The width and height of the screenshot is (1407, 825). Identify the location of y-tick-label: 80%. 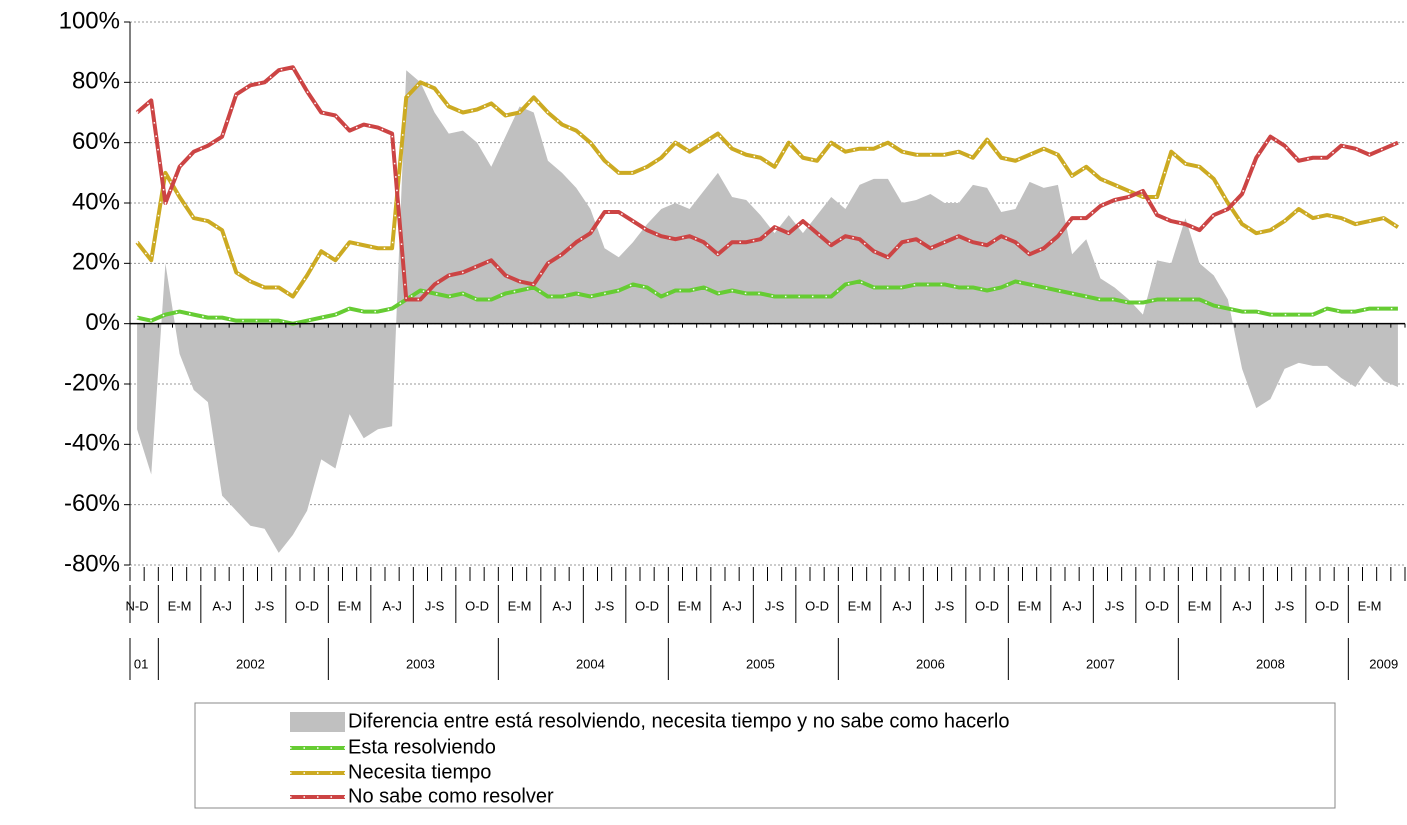
(96, 81).